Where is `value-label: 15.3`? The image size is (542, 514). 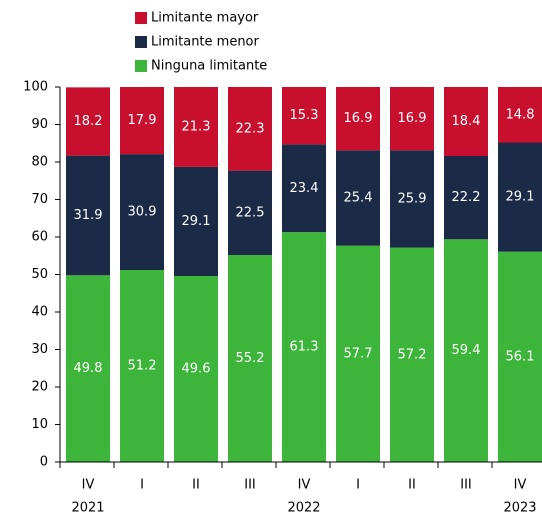 value-label: 15.3 is located at coordinates (304, 115).